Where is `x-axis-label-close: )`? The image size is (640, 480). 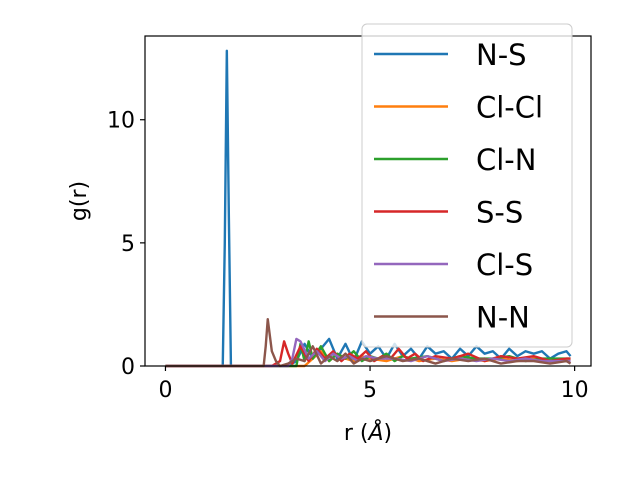
x-axis-label-close: ) is located at coordinates (388, 433).